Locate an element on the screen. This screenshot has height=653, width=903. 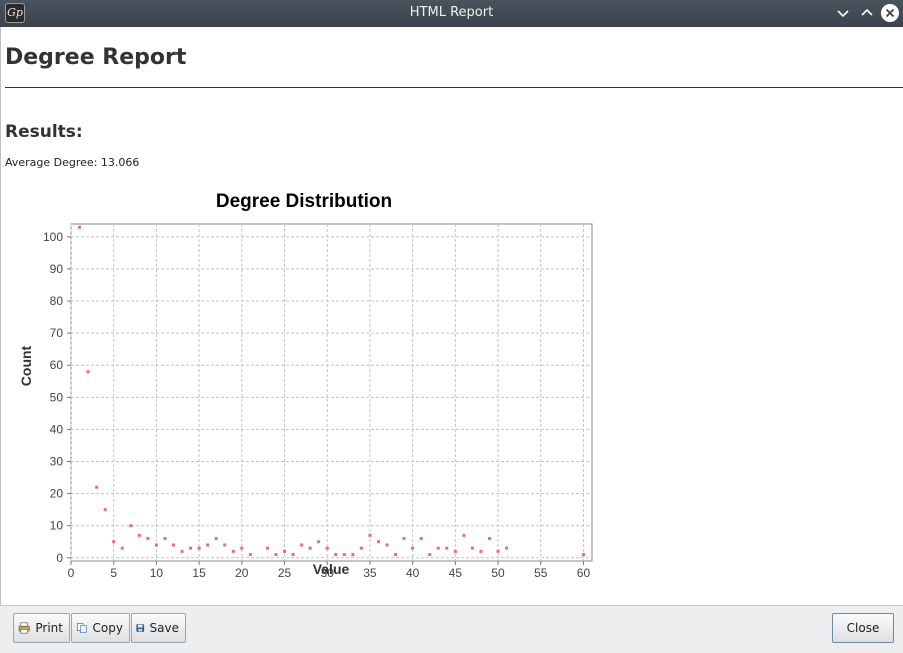
x-tick-label: 45 is located at coordinates (456, 573).